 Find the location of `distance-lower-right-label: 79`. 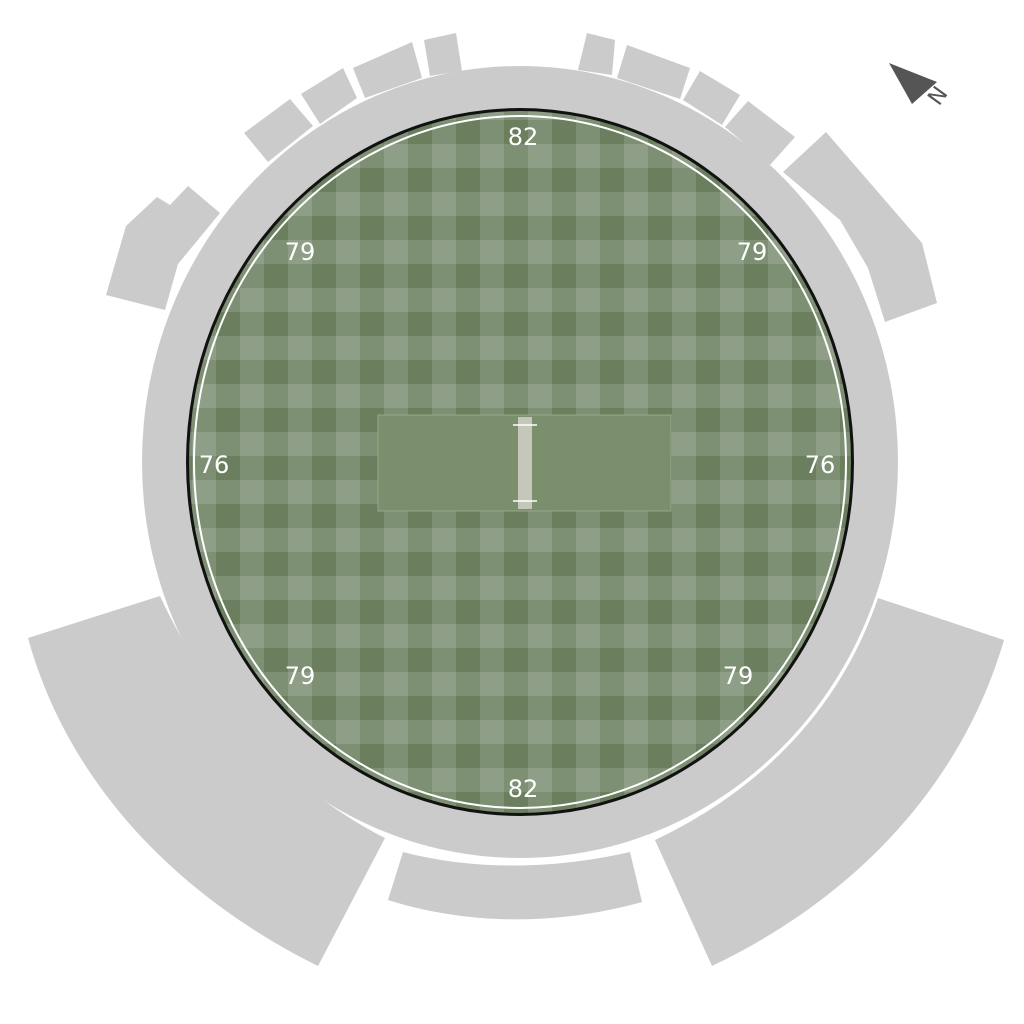

distance-lower-right-label: 79 is located at coordinates (738, 676).